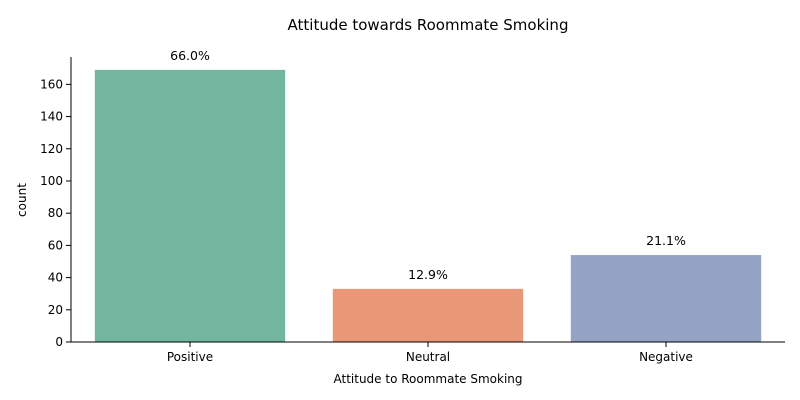 This screenshot has height=400, width=800. I want to click on y-axis-label: count, so click(22, 200).